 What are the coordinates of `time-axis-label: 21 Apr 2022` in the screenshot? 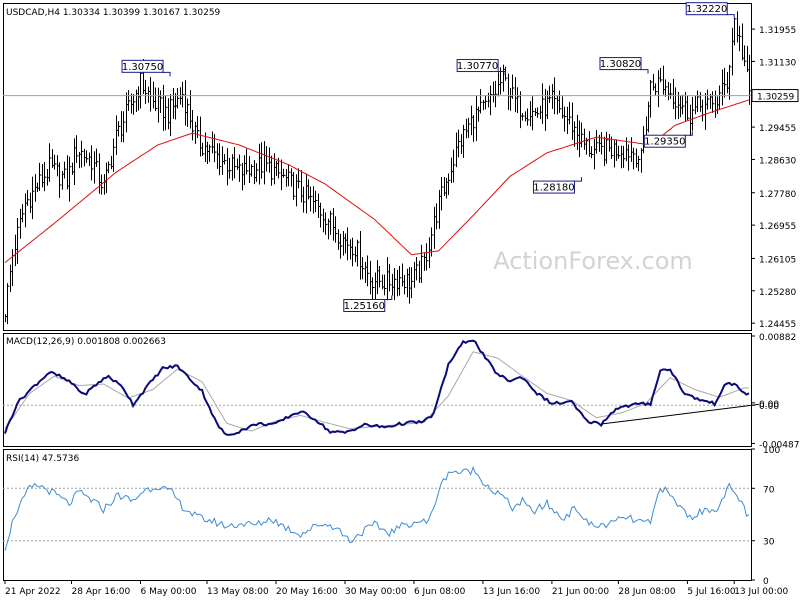 It's located at (33, 592).